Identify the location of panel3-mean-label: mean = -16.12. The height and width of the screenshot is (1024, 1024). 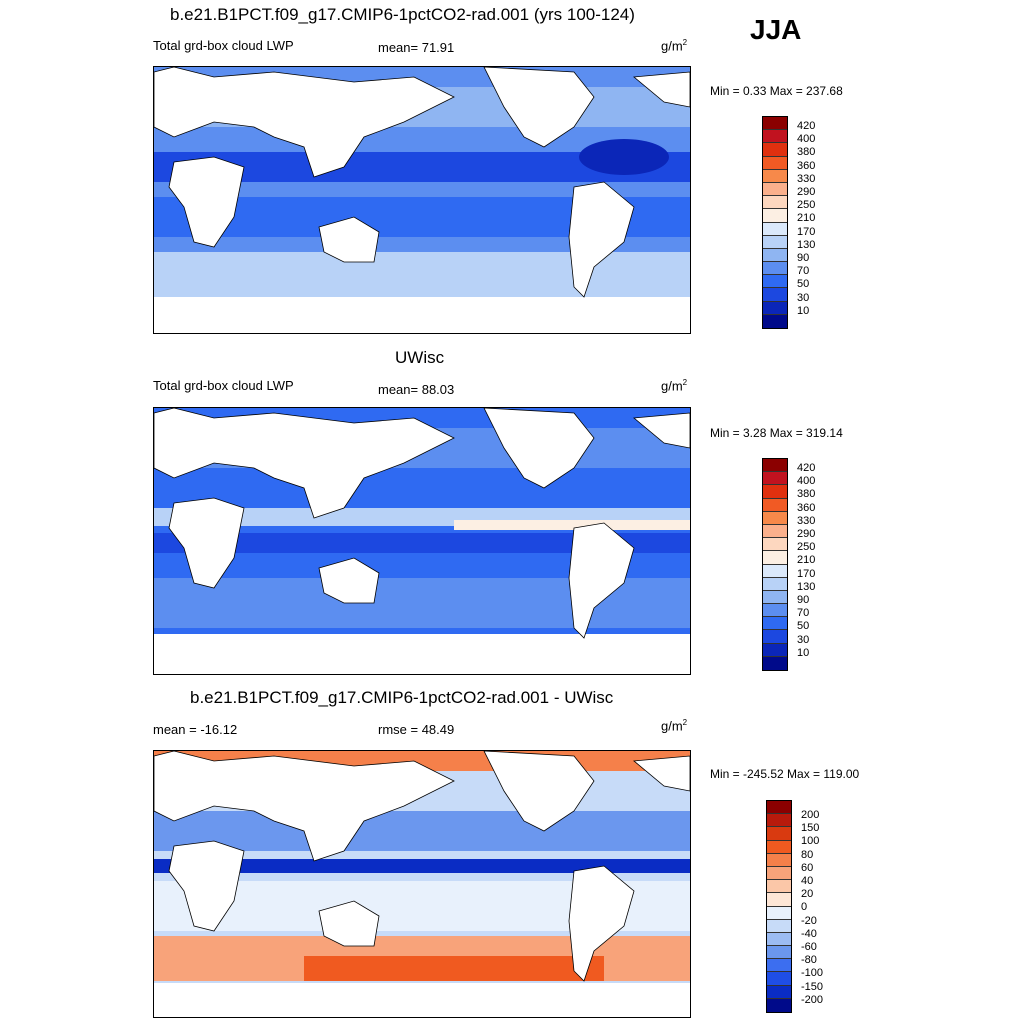
(195, 729).